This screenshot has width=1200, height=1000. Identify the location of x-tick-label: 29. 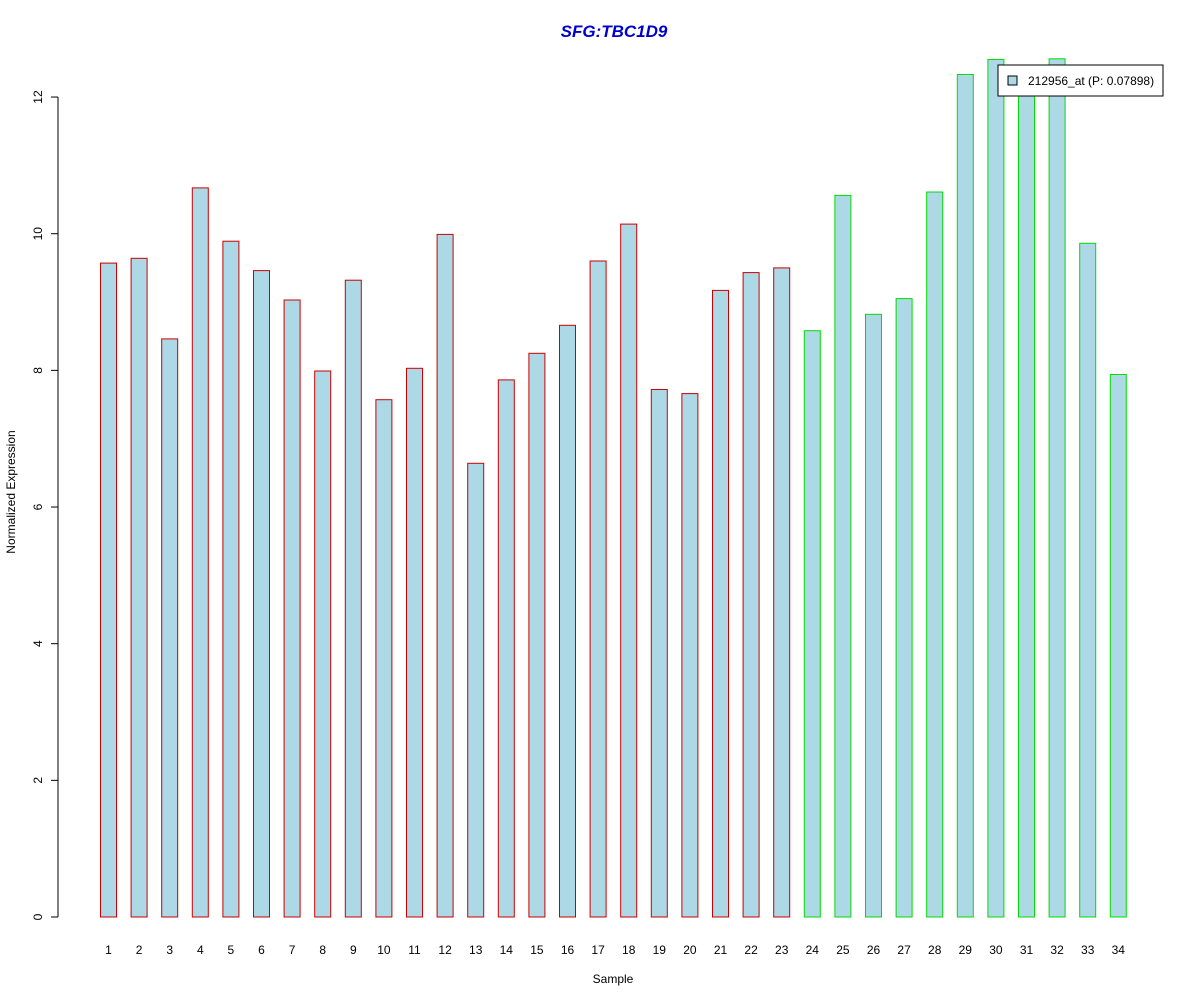
(966, 950).